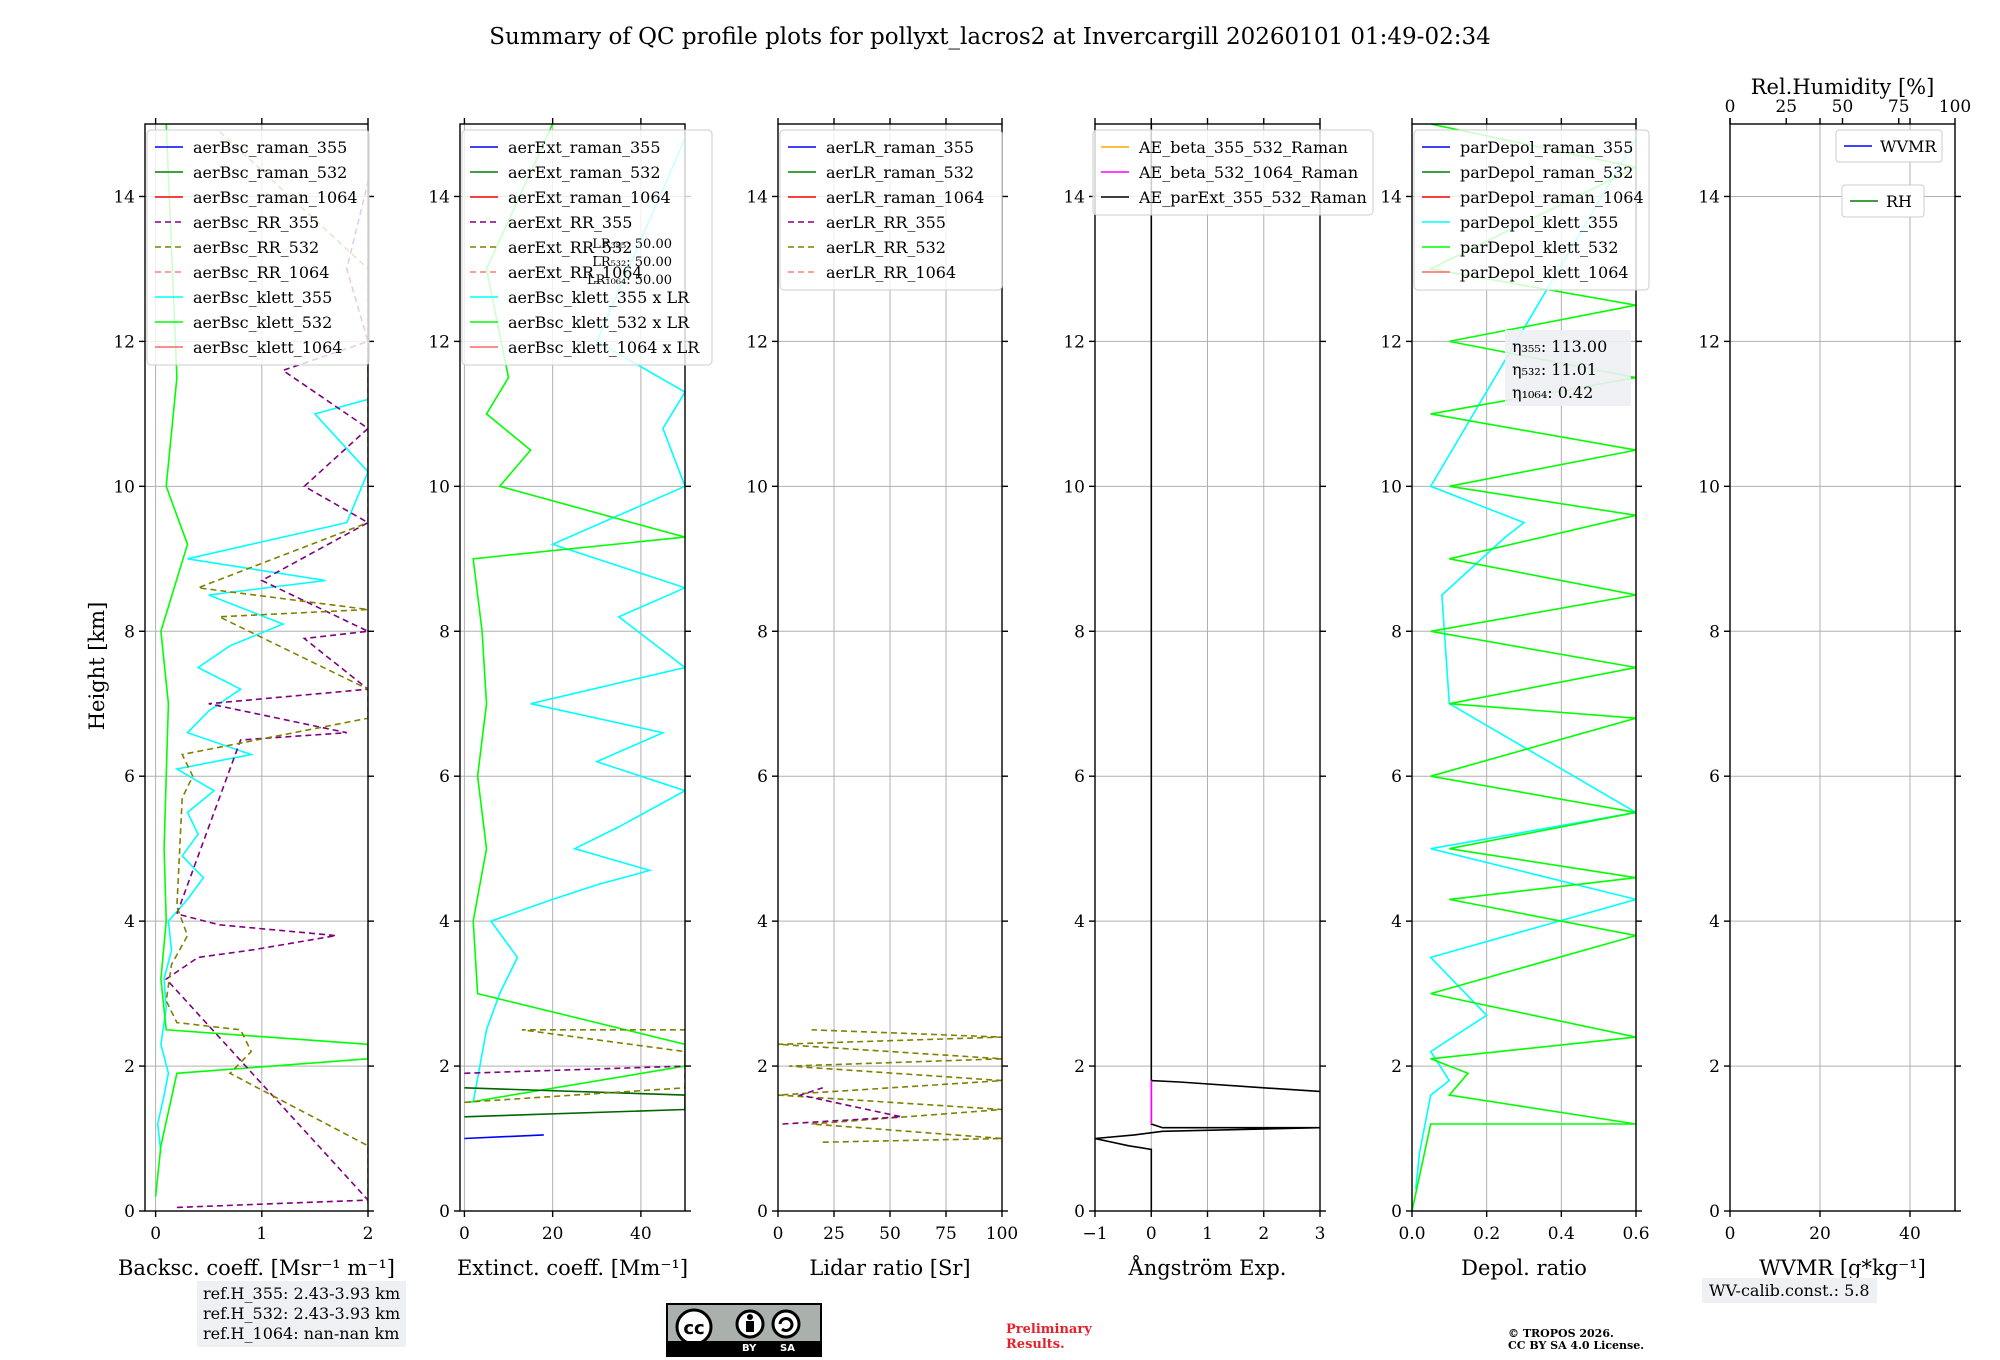  Describe the element at coordinates (262, 297) in the screenshot. I see `legend-label: aerBsc_klett_355` at that location.